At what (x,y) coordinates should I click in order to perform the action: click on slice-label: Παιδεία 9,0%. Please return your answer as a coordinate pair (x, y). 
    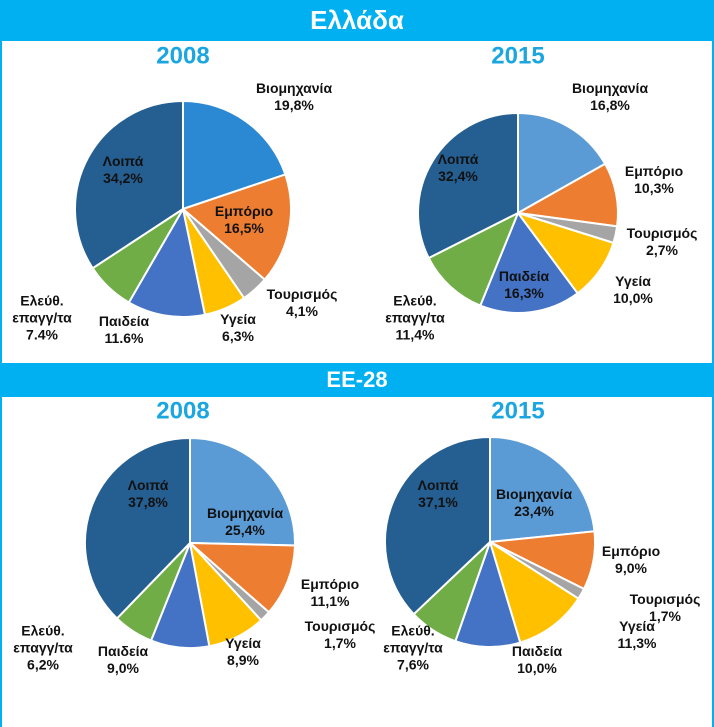
    Looking at the image, I should click on (123, 660).